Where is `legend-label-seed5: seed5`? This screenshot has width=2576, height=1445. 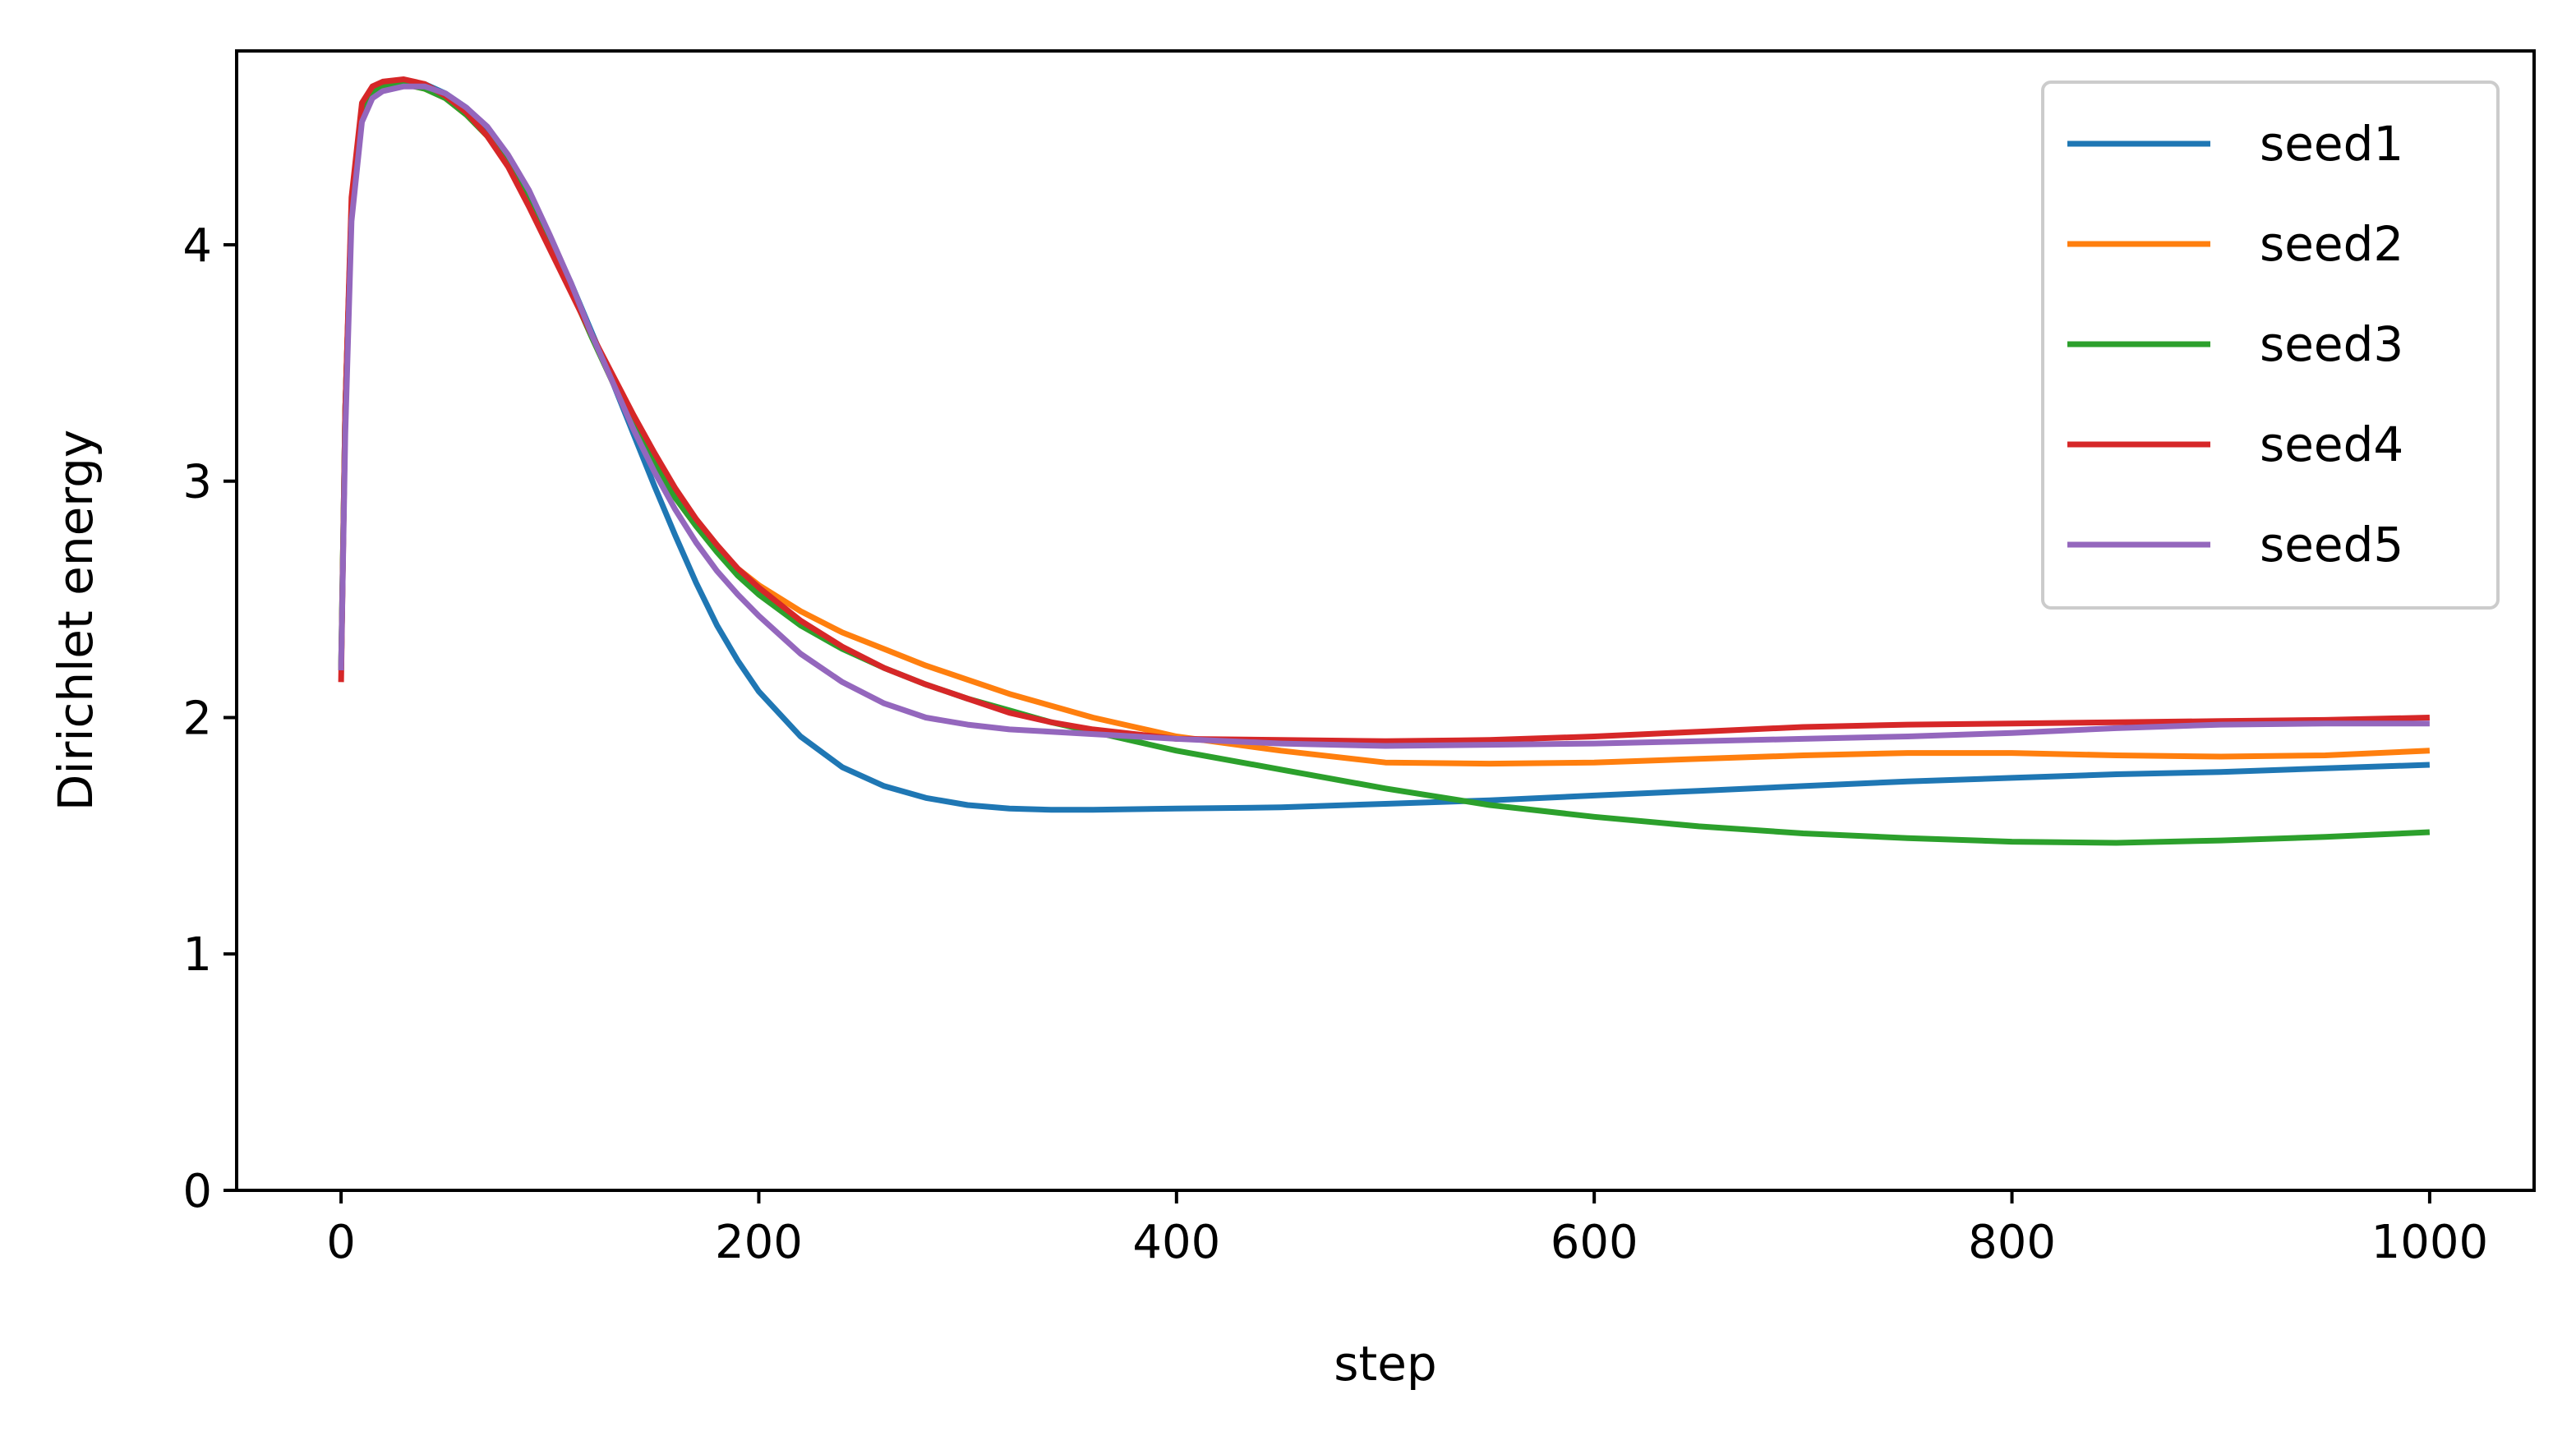
legend-label-seed5: seed5 is located at coordinates (2331, 545).